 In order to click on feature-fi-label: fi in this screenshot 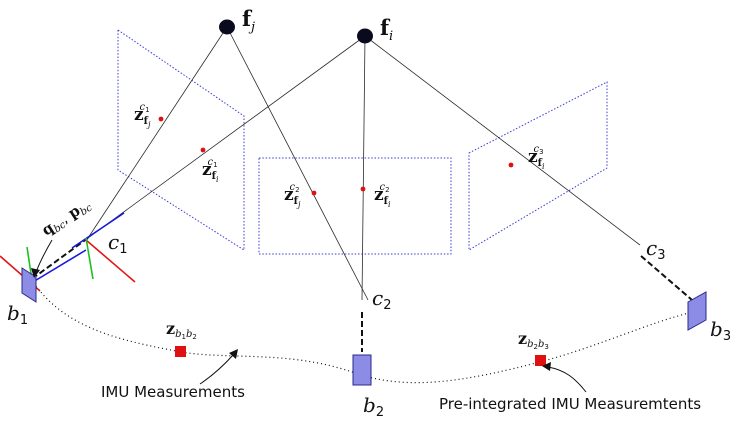, I will do `click(386, 29)`.